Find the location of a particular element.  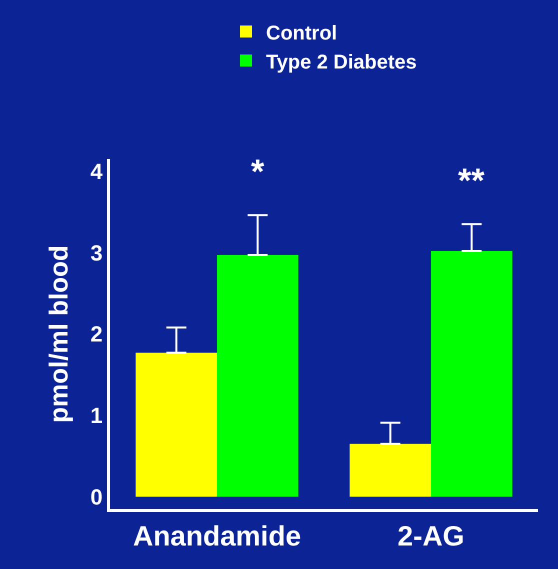

legend-label: Control is located at coordinates (302, 33).